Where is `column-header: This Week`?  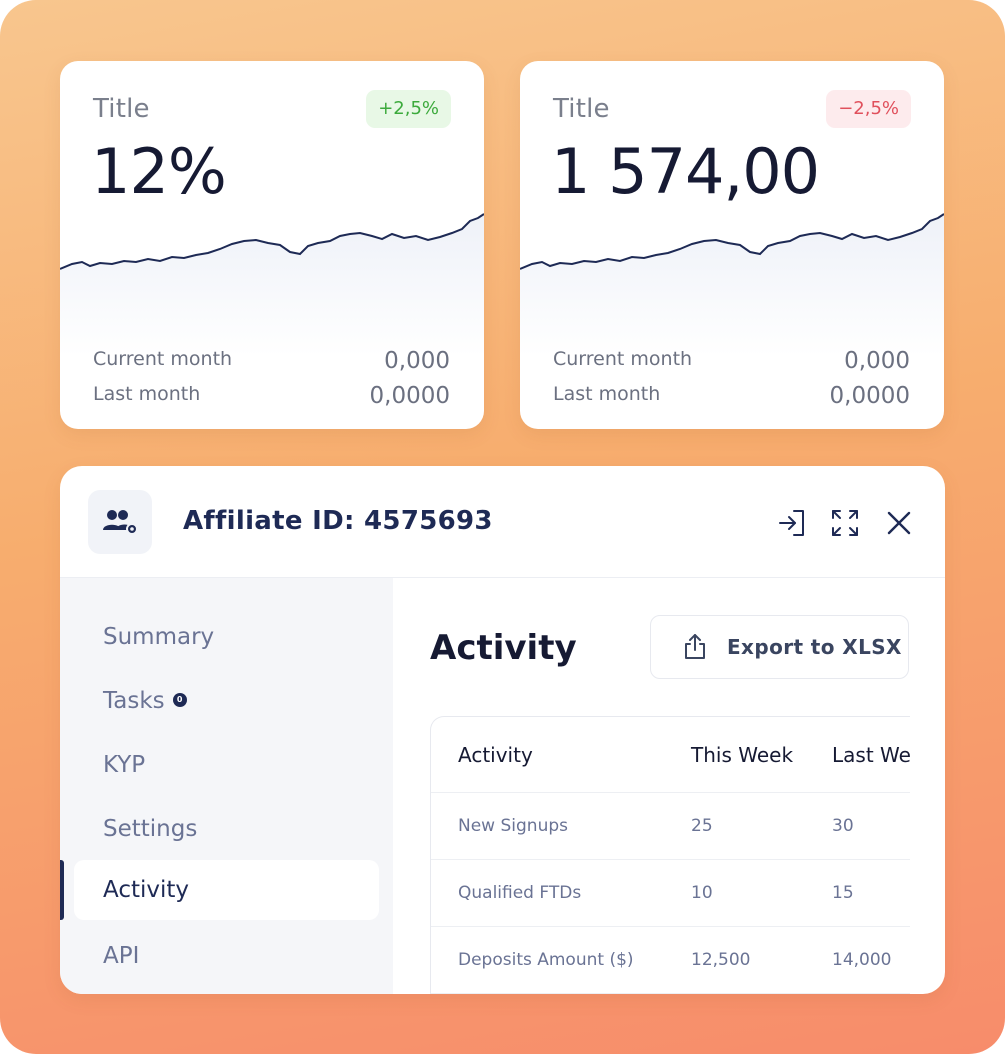
column-header: This Week is located at coordinates (742, 755).